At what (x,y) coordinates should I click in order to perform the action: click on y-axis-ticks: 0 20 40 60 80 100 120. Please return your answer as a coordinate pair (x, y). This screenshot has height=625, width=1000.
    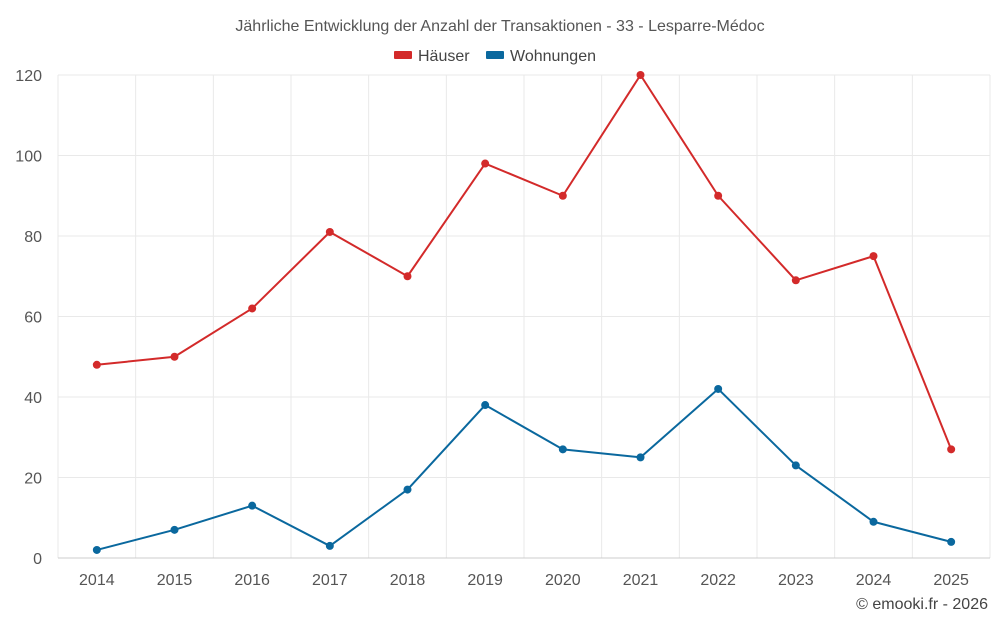
    Looking at the image, I should click on (28, 318).